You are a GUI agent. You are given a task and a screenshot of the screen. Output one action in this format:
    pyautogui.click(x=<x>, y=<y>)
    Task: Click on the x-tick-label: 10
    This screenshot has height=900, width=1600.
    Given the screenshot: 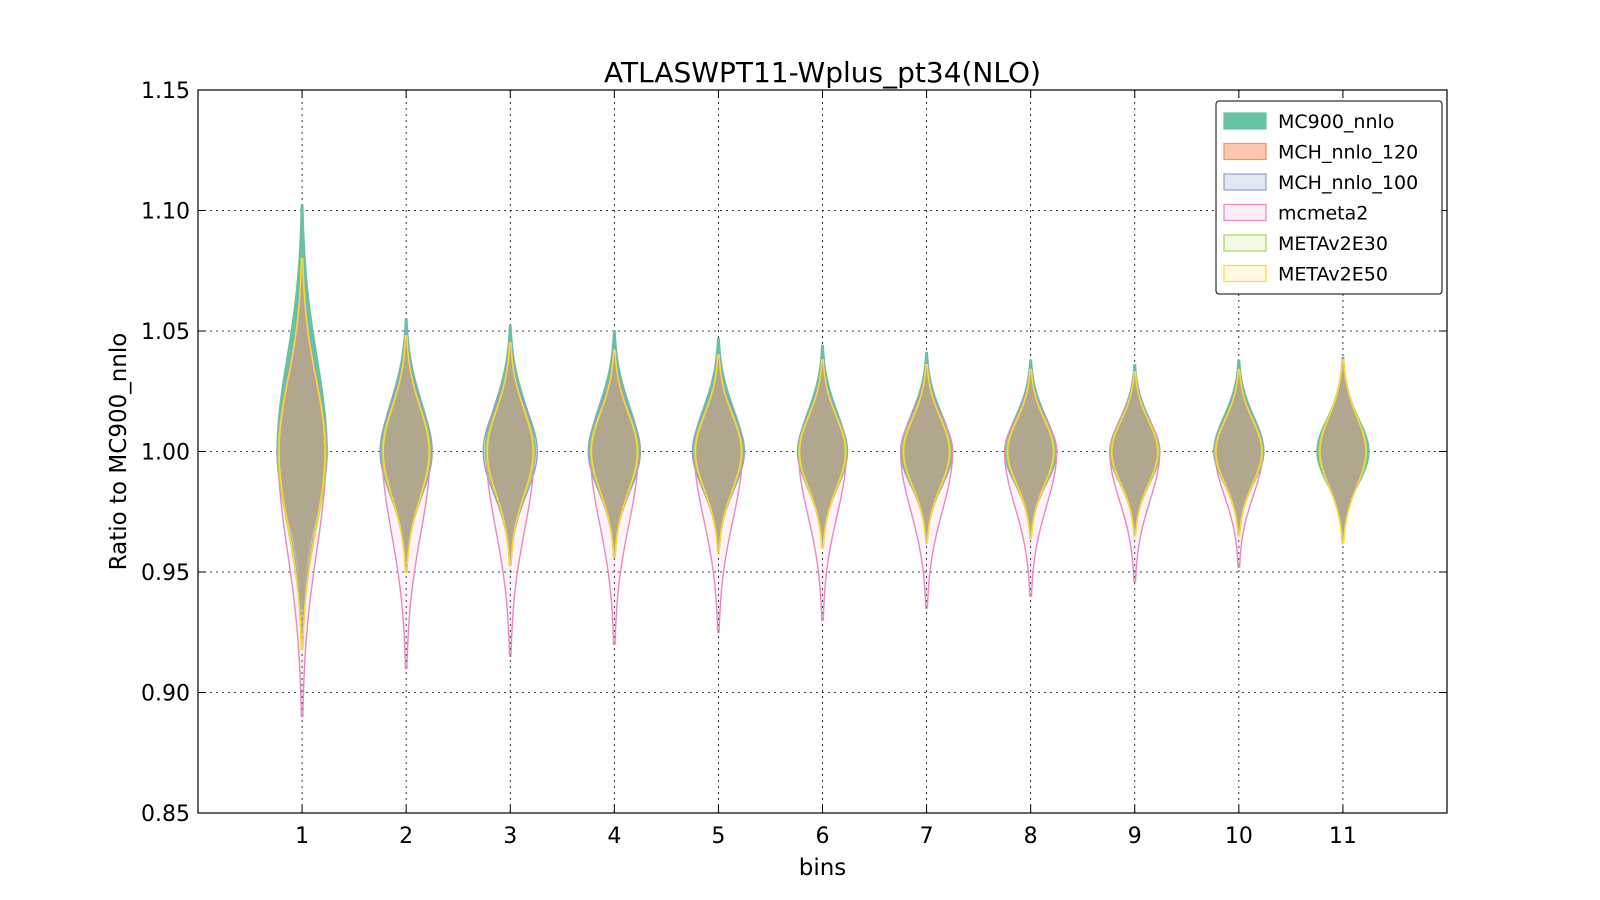 What is the action you would take?
    pyautogui.click(x=1239, y=836)
    